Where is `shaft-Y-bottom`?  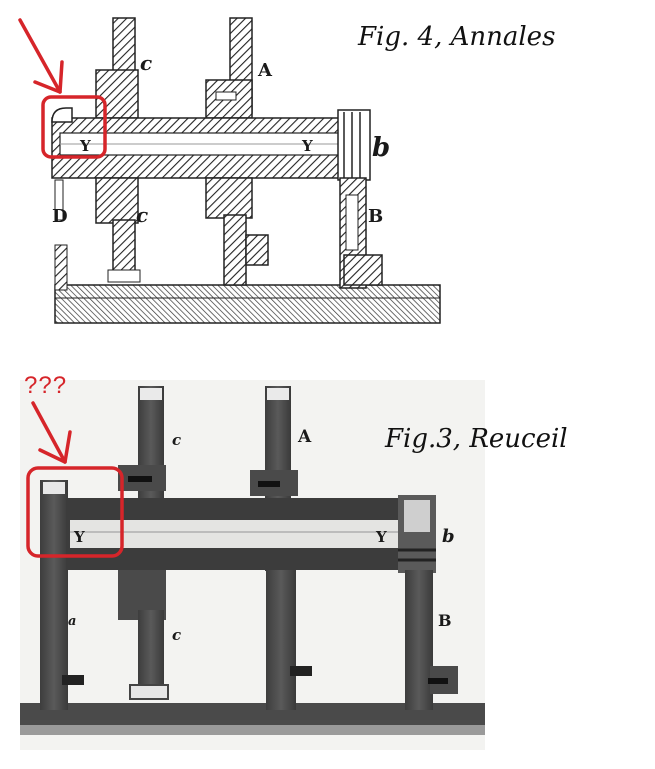
shaft-Y-bottom is located at coordinates (238, 534).